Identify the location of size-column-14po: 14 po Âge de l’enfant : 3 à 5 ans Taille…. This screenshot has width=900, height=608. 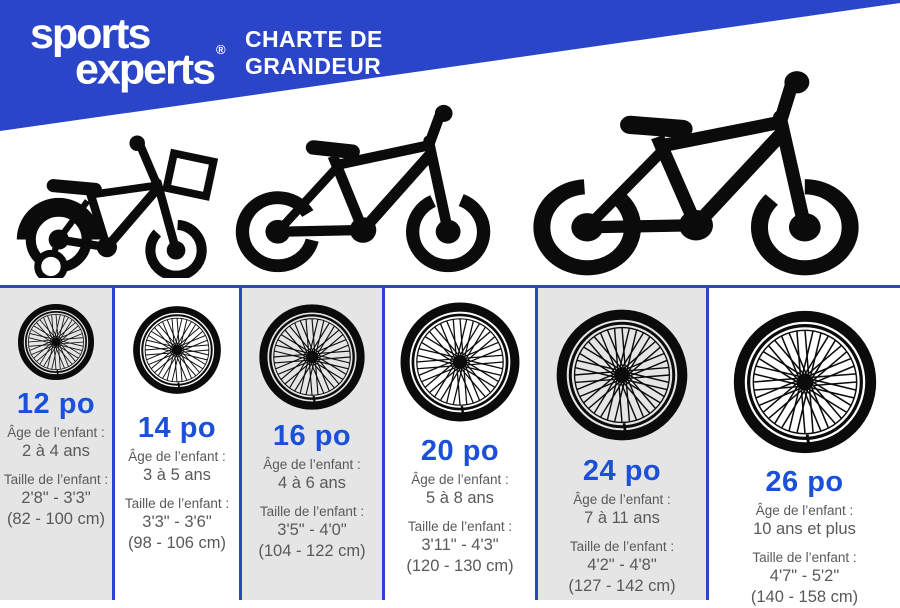
(175, 444).